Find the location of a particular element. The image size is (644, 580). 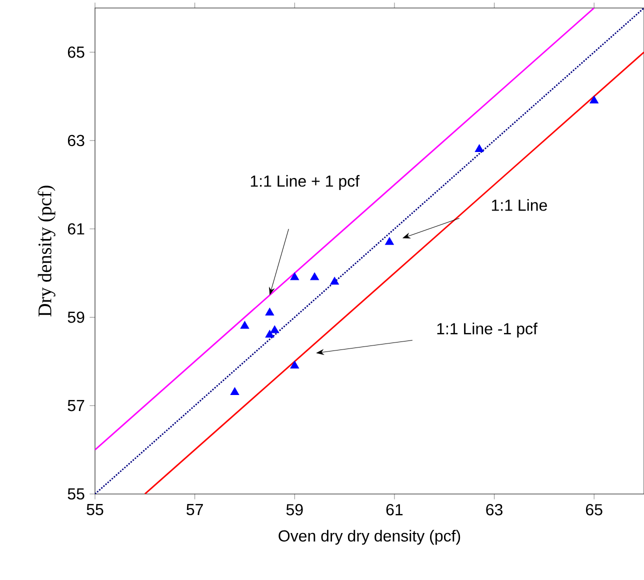

x-tick-label: 55 is located at coordinates (95, 510).